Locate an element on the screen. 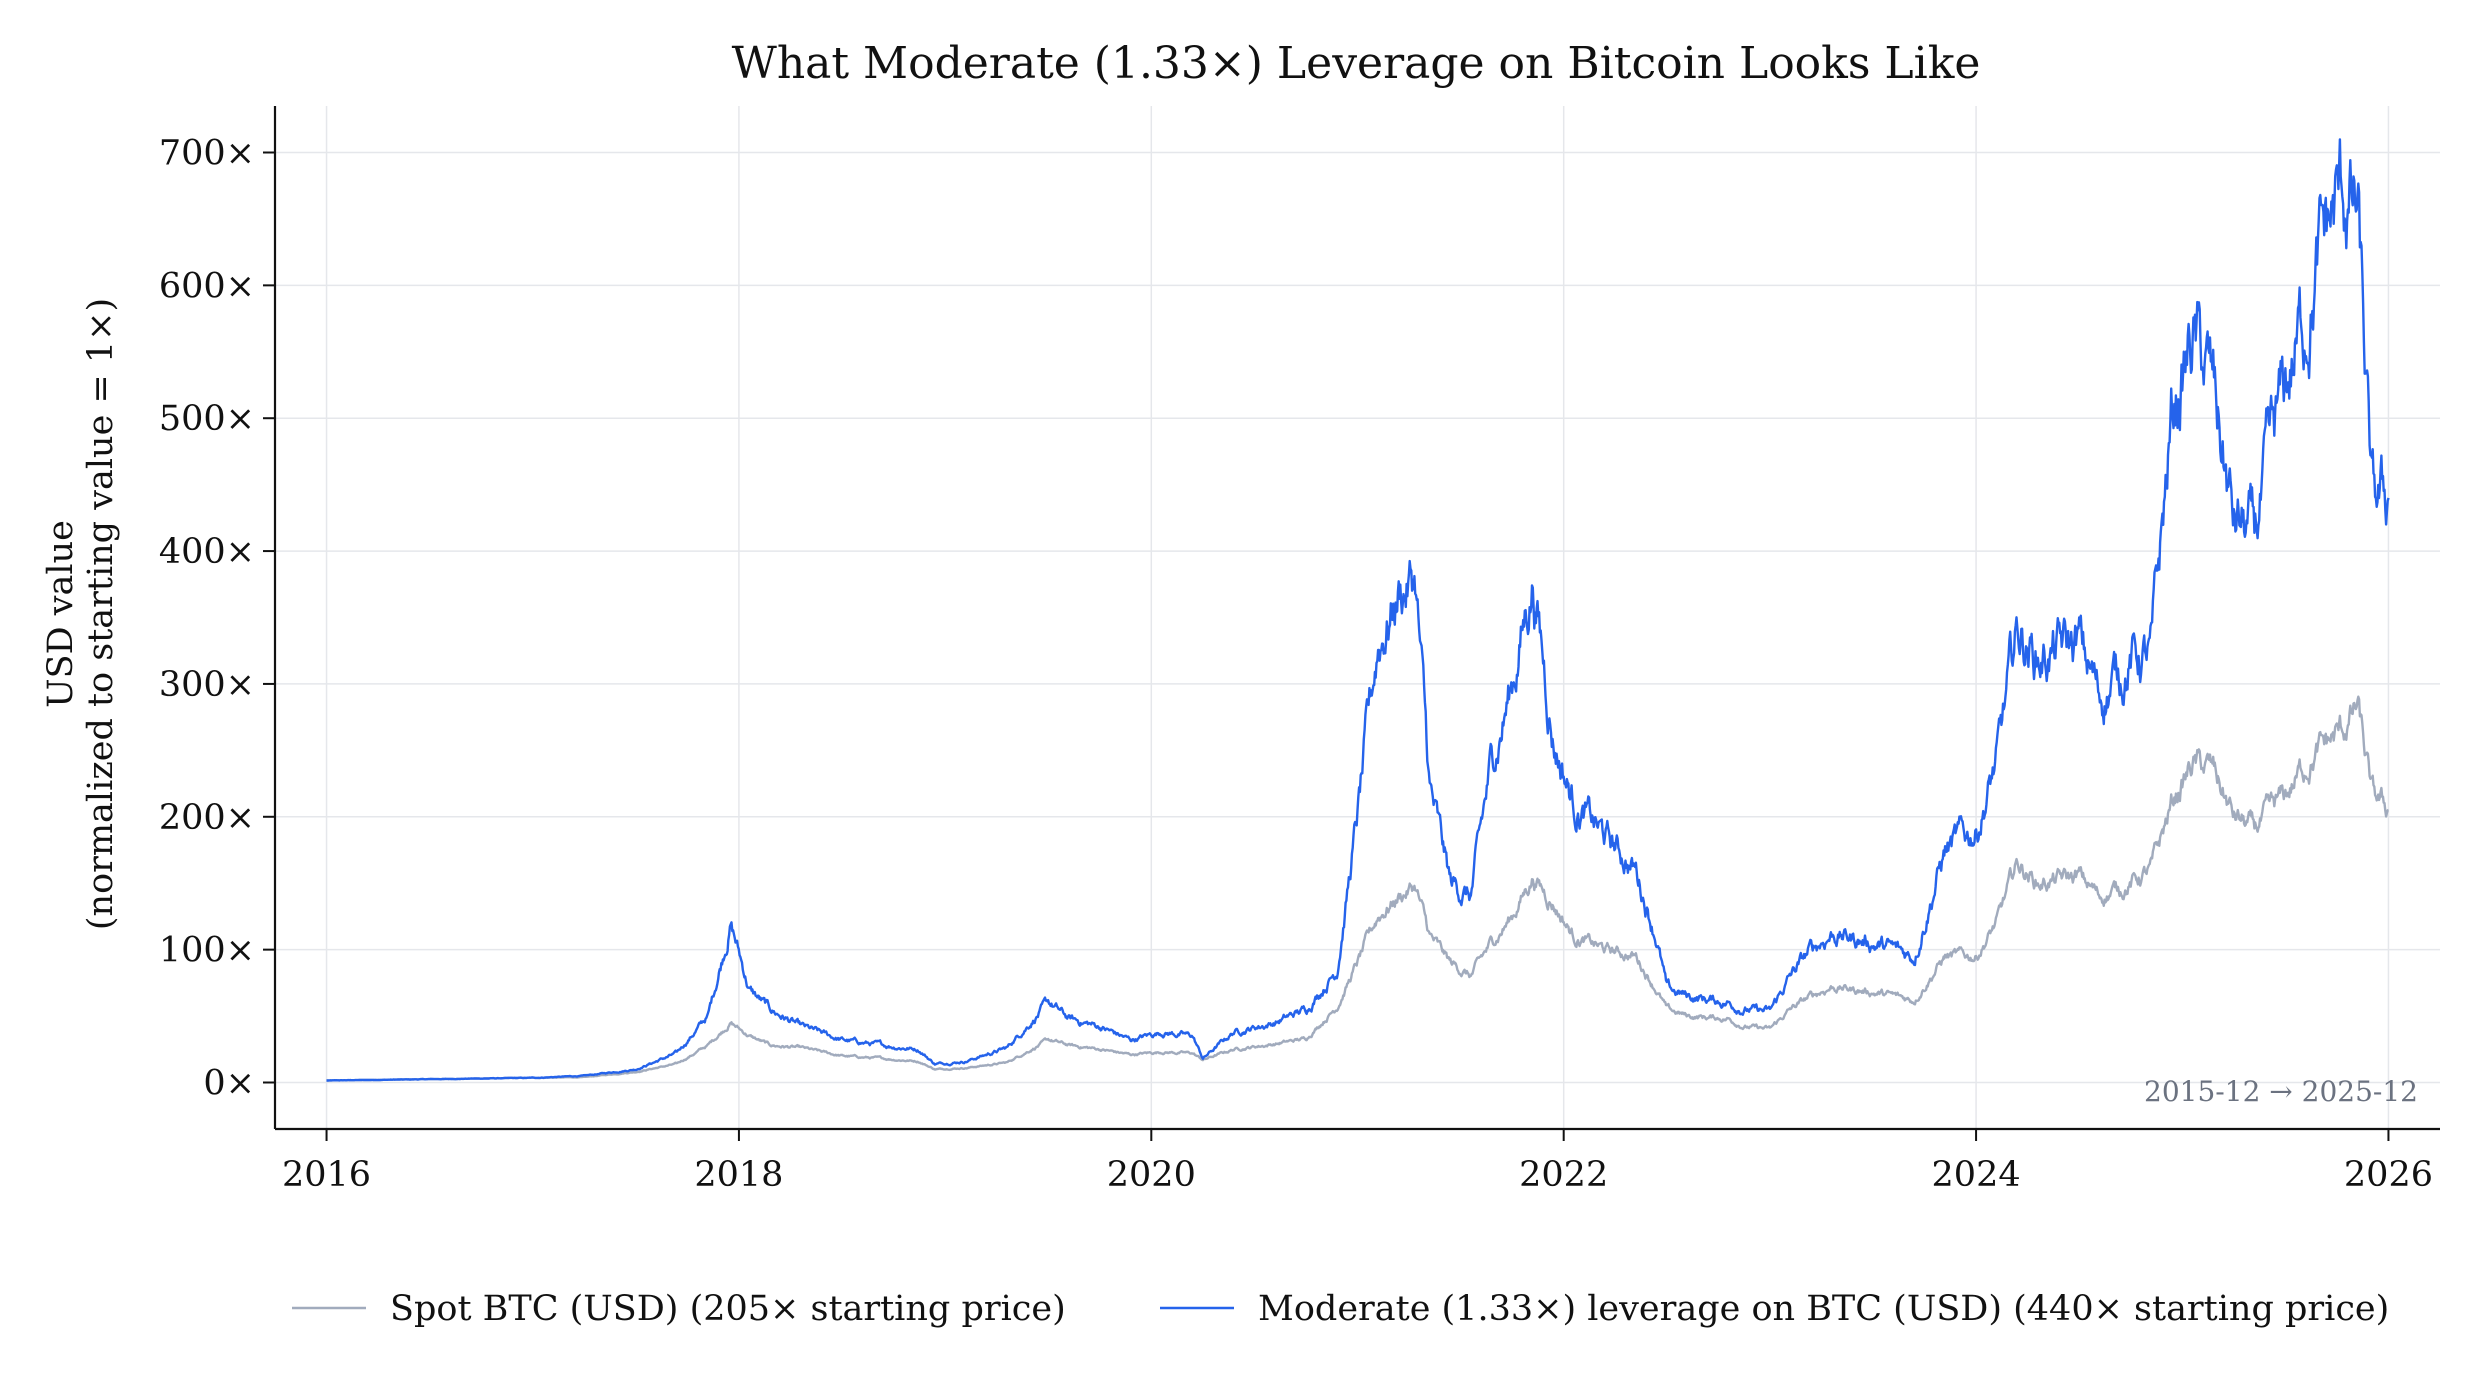  y-axis-label-line2: (normalized to starting value = 1×) is located at coordinates (101, 614).